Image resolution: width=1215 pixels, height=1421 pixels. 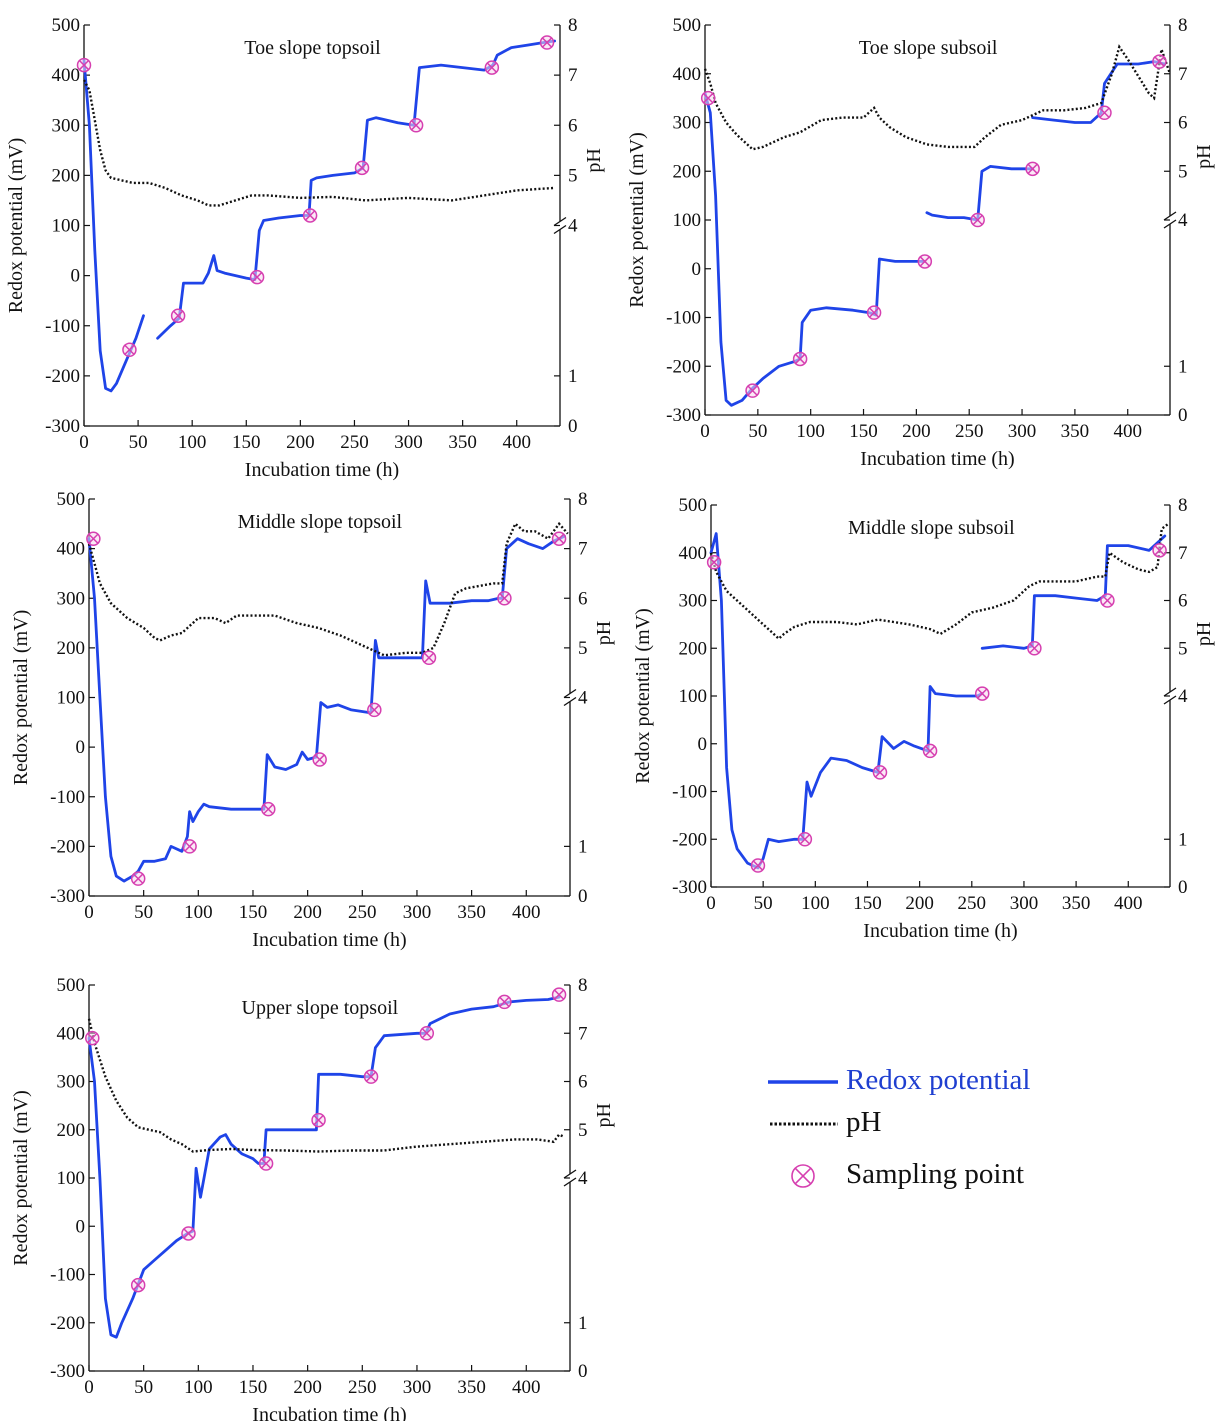 I want to click on y-tick-label-left: -300, so click(x=689, y=887).